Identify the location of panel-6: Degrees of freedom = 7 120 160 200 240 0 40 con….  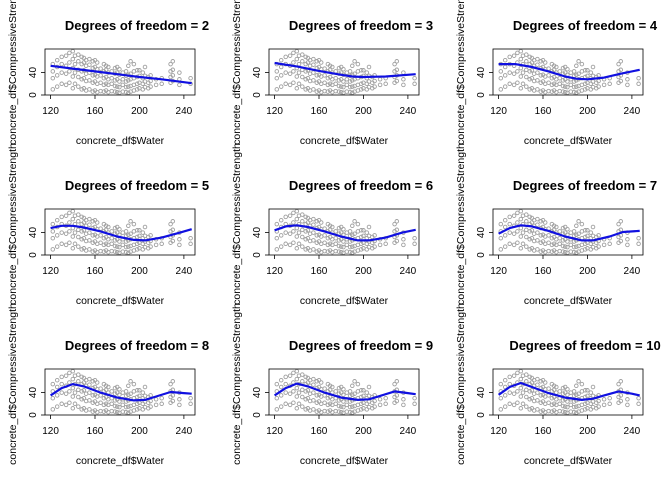
(556, 225).